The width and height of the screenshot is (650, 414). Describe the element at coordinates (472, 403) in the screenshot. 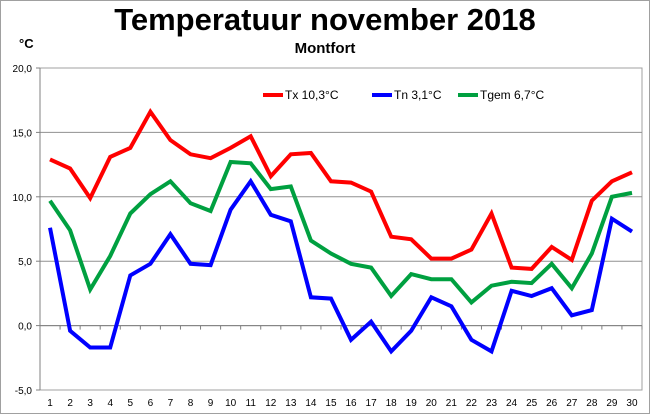

I see `x-tick-label: 22` at that location.